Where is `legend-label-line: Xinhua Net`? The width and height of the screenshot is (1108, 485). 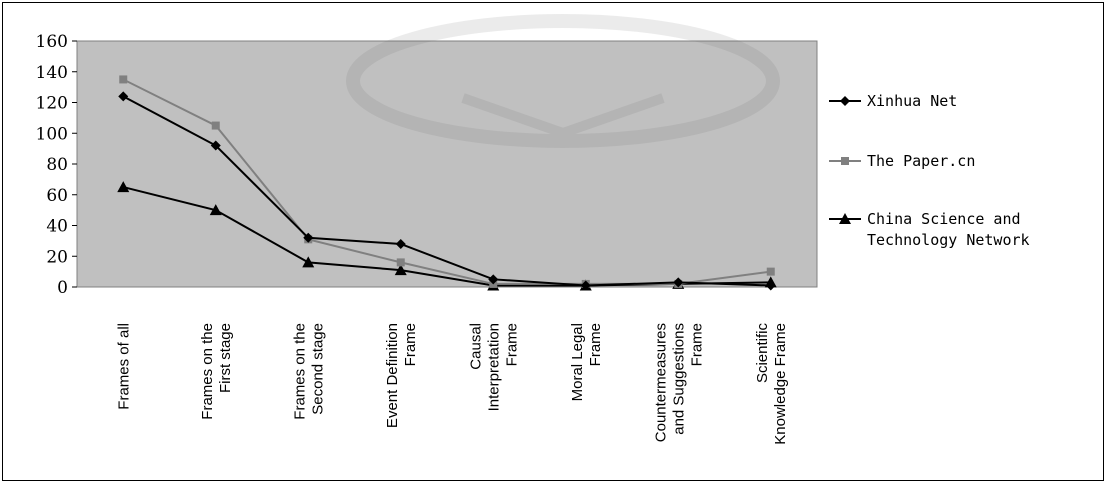
legend-label-line: Xinhua Net is located at coordinates (912, 101).